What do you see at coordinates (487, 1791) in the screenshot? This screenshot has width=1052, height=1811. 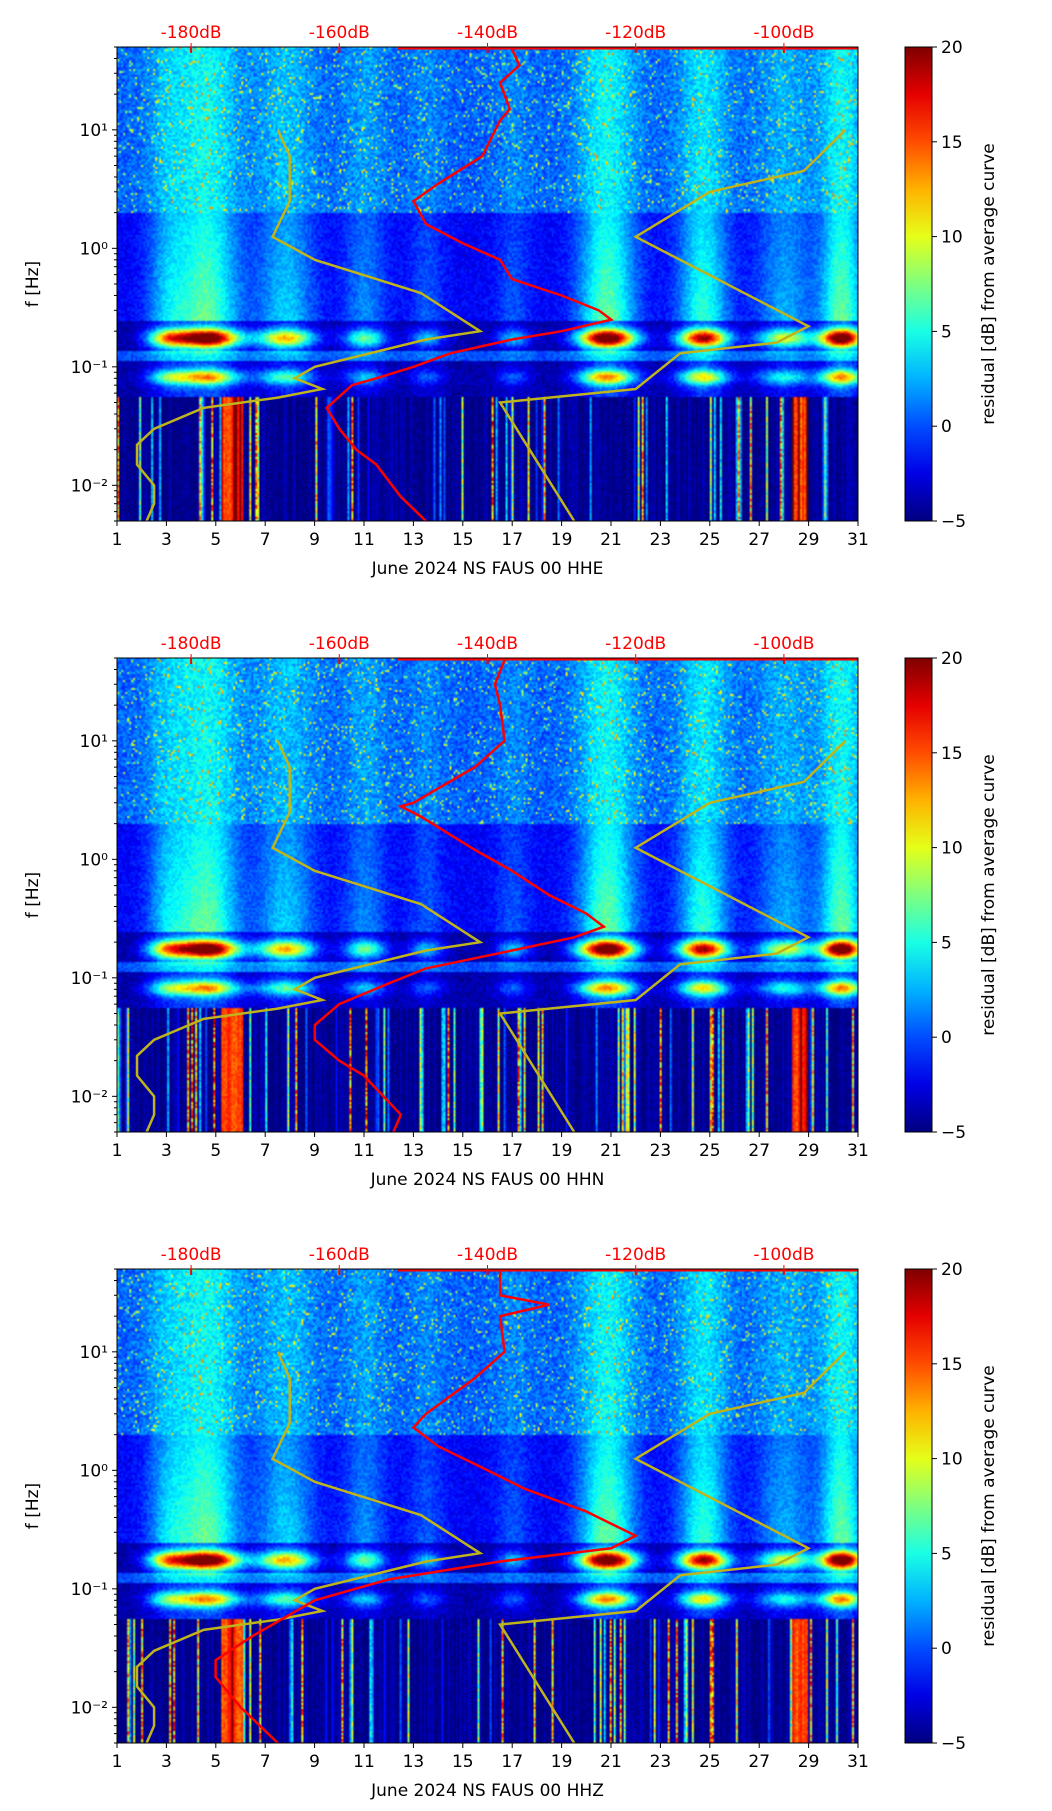 I see `x-axis-label: June 2024 NS FAUS 00 HHZ` at bounding box center [487, 1791].